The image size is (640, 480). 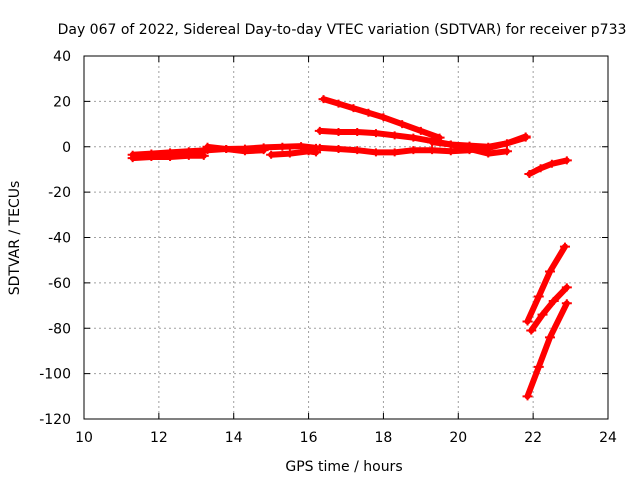 What do you see at coordinates (159, 438) in the screenshot?
I see `x-tick-label: 12` at bounding box center [159, 438].